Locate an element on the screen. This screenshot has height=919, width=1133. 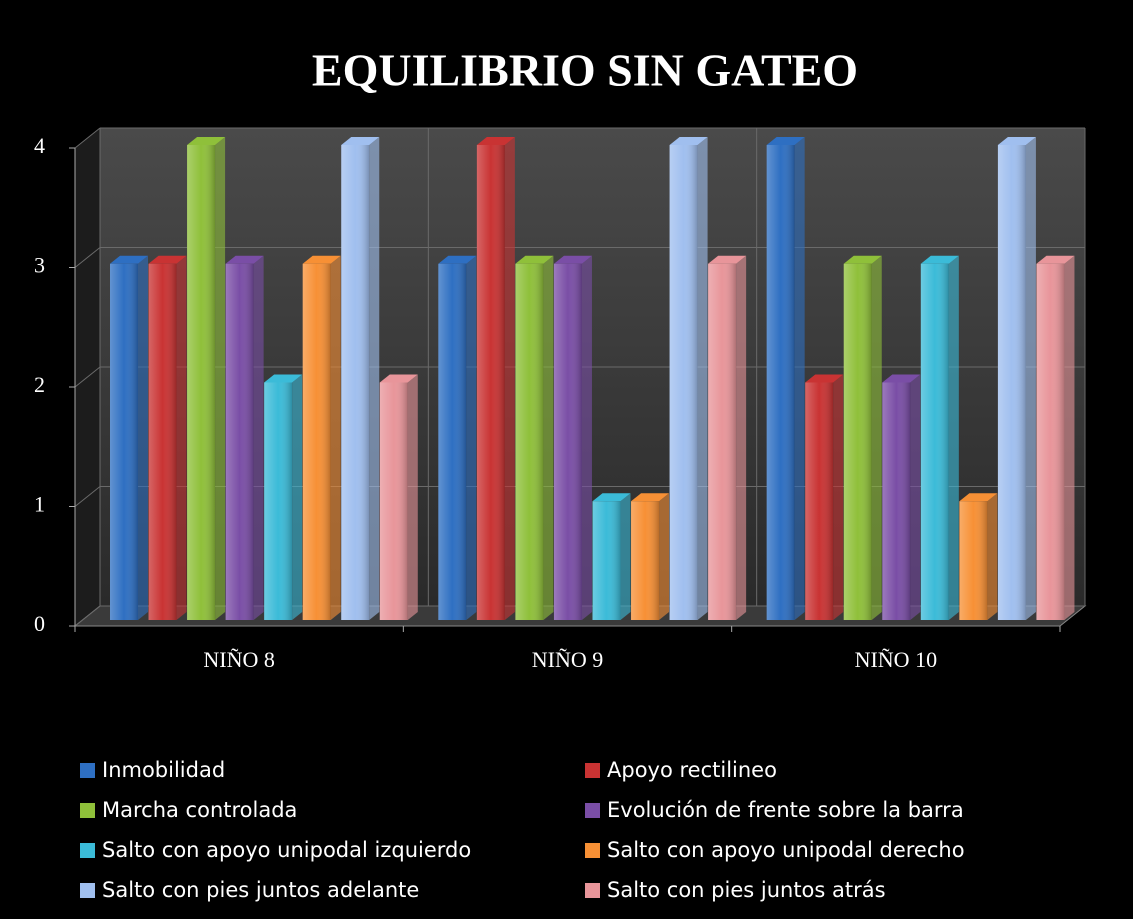
legend-label: Apoyo rectilineo is located at coordinates (692, 770).